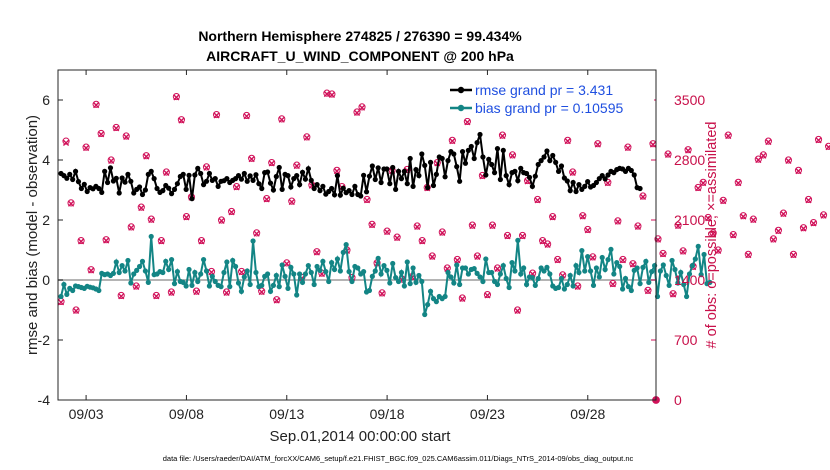  I want to click on x-tick-label: 09/13, so click(286, 414).